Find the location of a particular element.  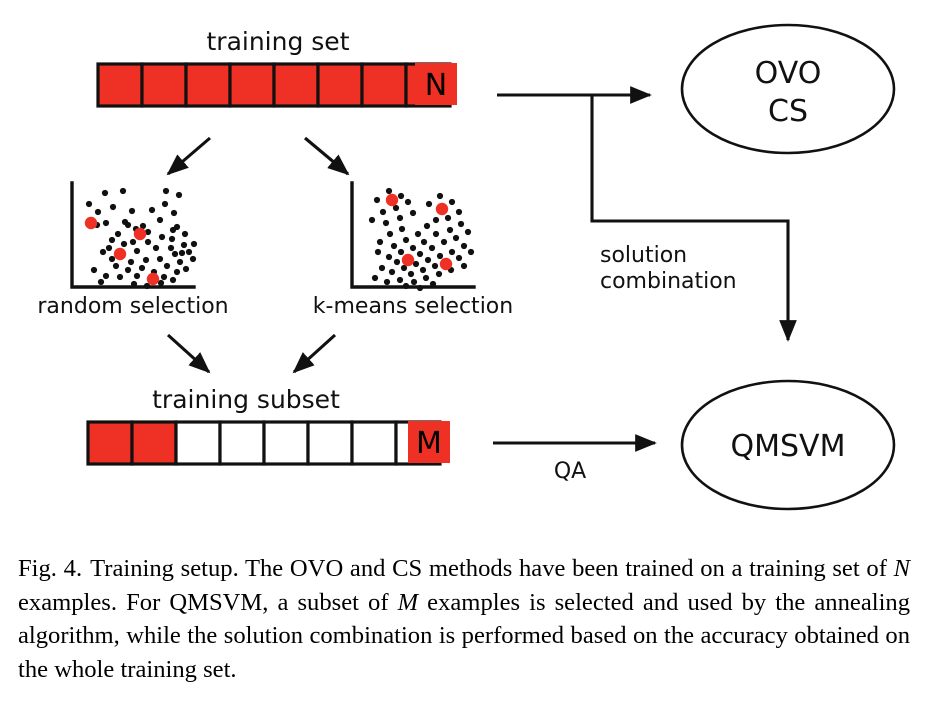

arrow-random-to-subset is located at coordinates (188, 353).